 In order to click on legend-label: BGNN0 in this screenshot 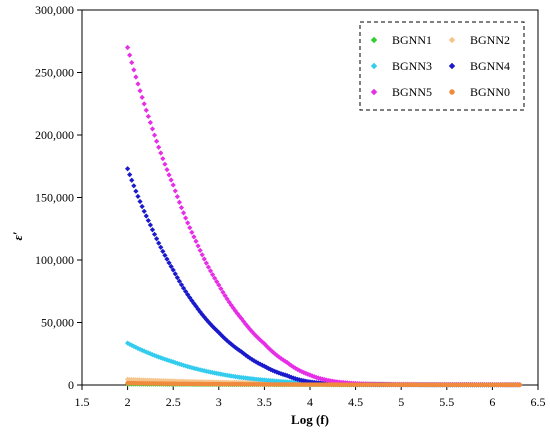, I will do `click(490, 92)`.